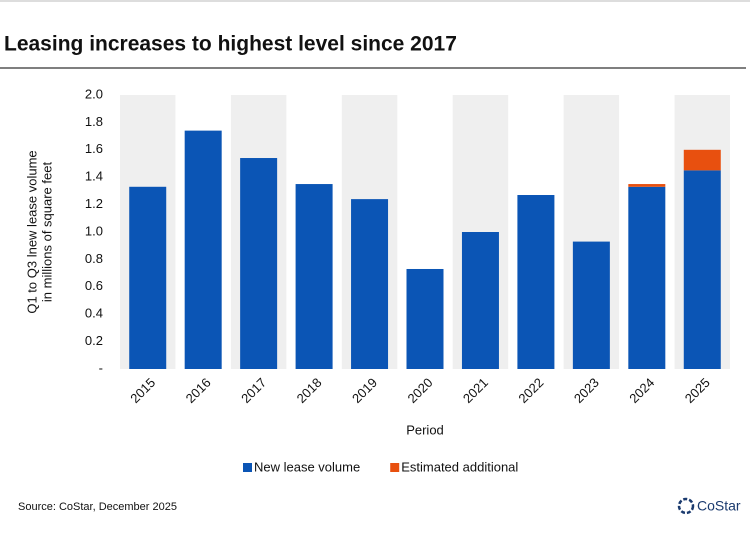 The width and height of the screenshot is (750, 536). What do you see at coordinates (101, 367) in the screenshot?
I see `y-tick-label: -` at bounding box center [101, 367].